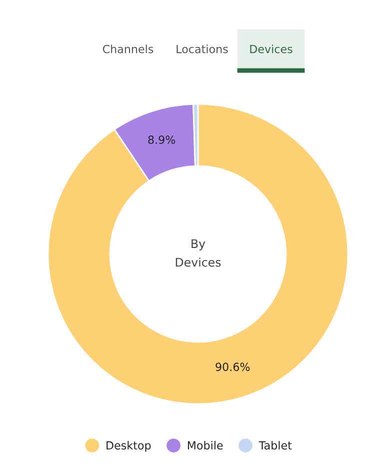 The width and height of the screenshot is (373, 476). What do you see at coordinates (202, 49) in the screenshot?
I see `text: Locations` at bounding box center [202, 49].